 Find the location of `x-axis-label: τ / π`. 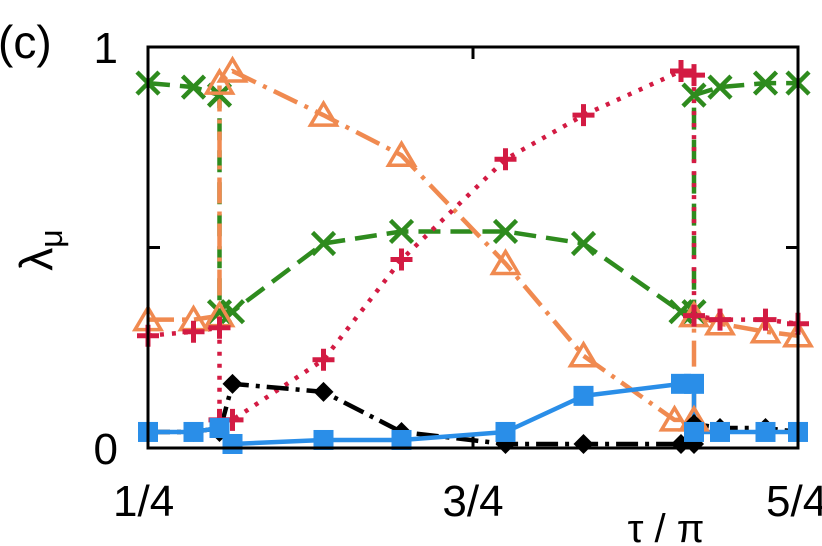

x-axis-label: τ / π is located at coordinates (666, 526).